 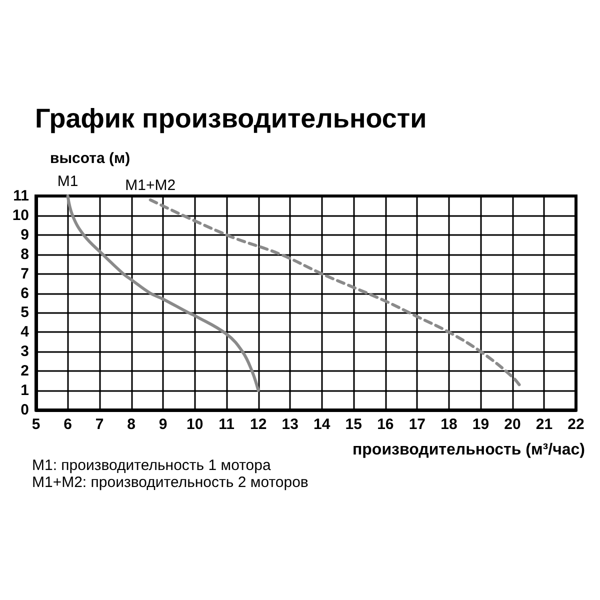 I want to click on y-tick-label: 3, so click(x=24, y=351).